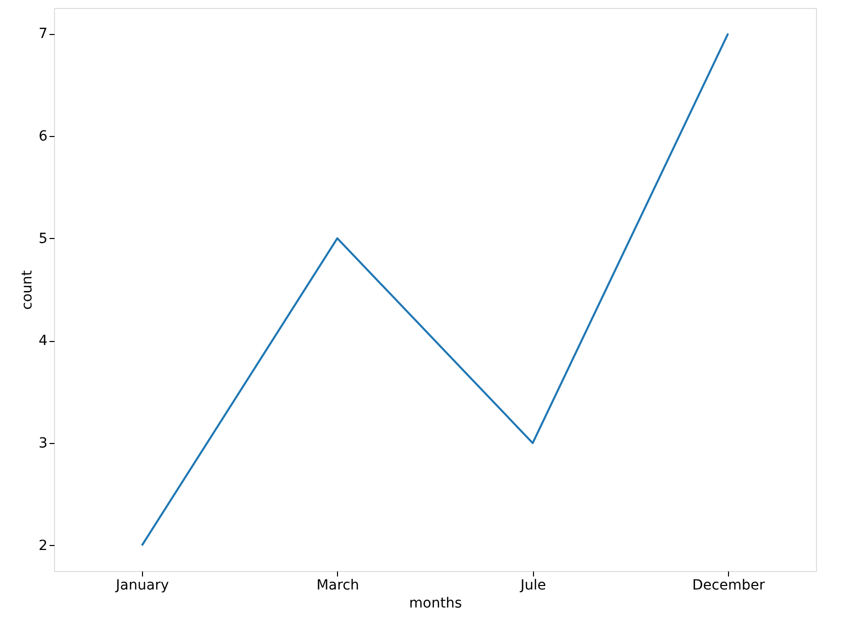  I want to click on y-tick-label: 4, so click(43, 341).